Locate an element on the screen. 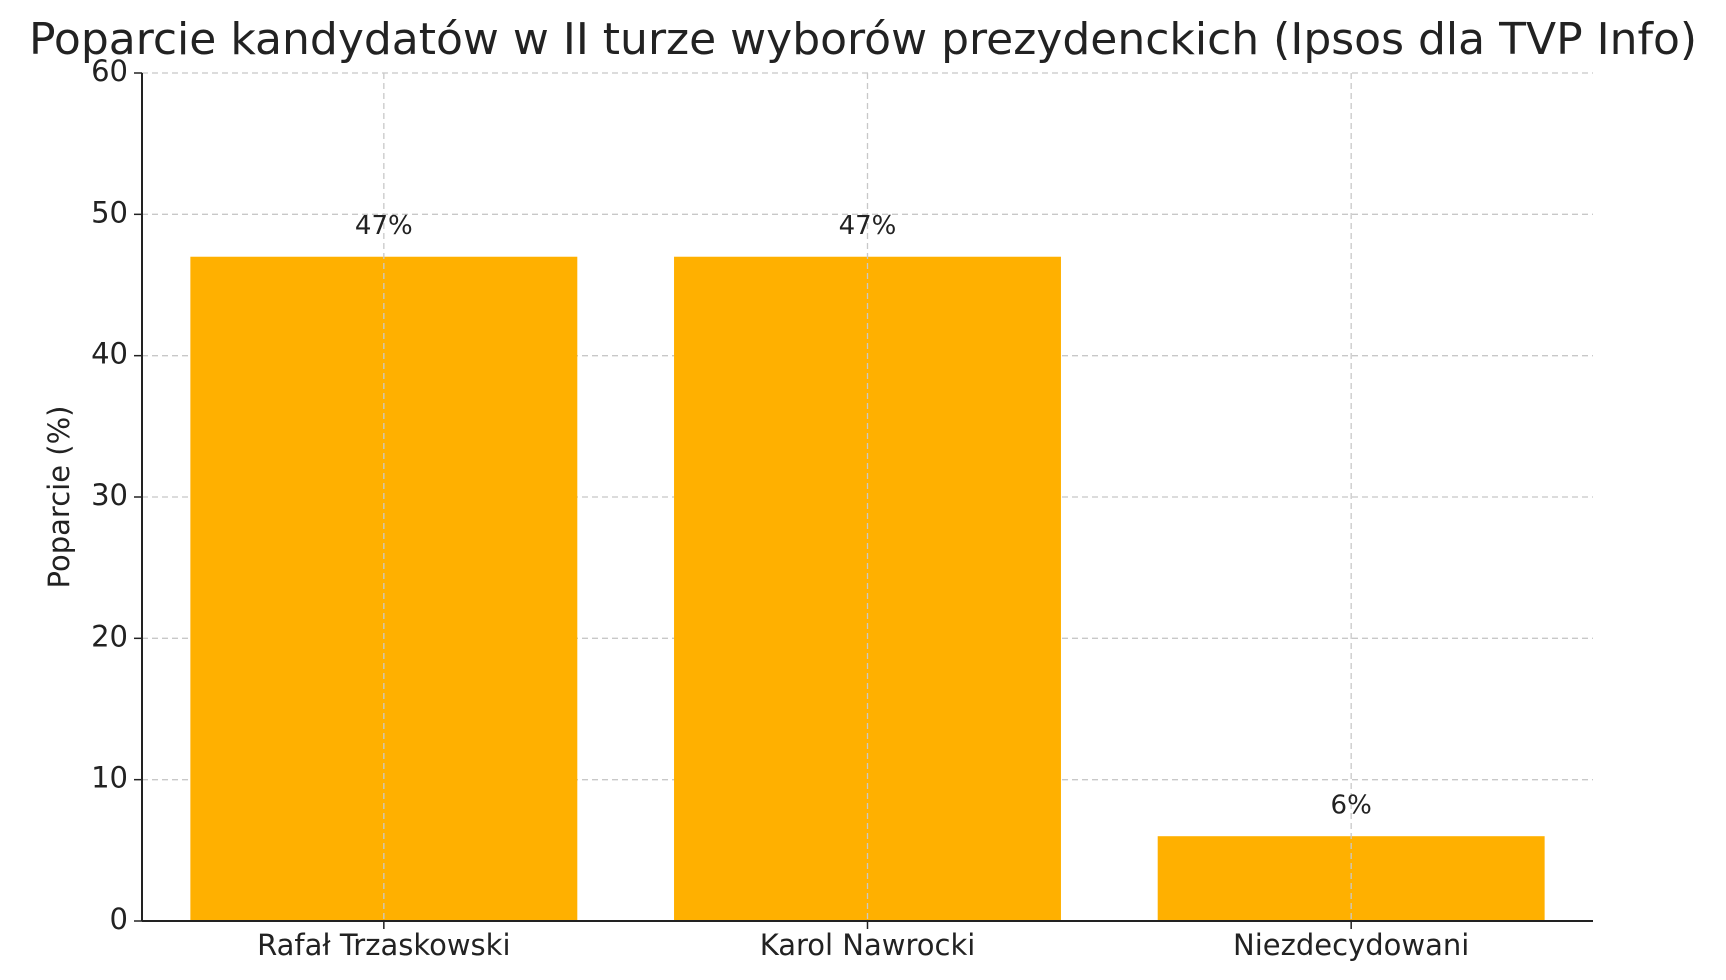  x-tick-label: Rafał Trzaskowski is located at coordinates (383, 945).